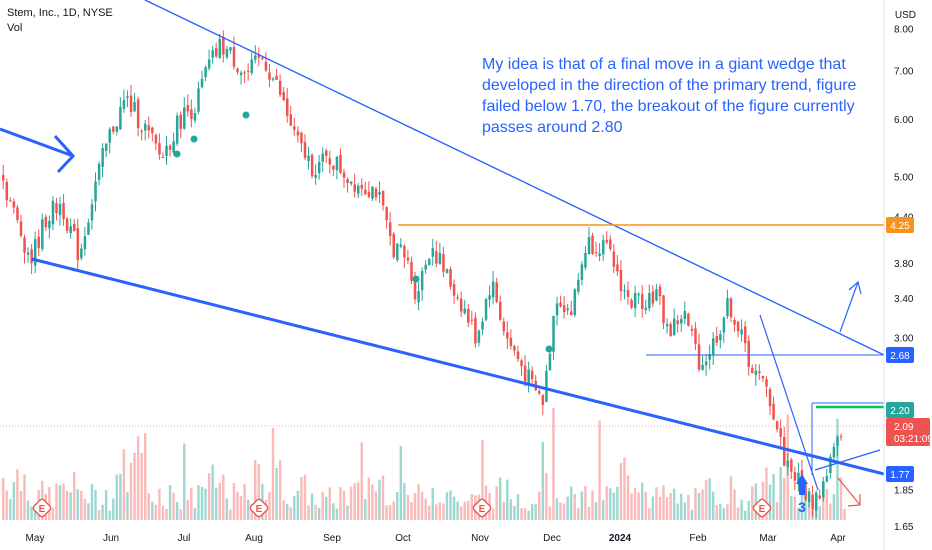 Image resolution: width=932 pixels, height=550 pixels. What do you see at coordinates (802, 489) in the screenshot?
I see `number-arrow-shaft` at bounding box center [802, 489].